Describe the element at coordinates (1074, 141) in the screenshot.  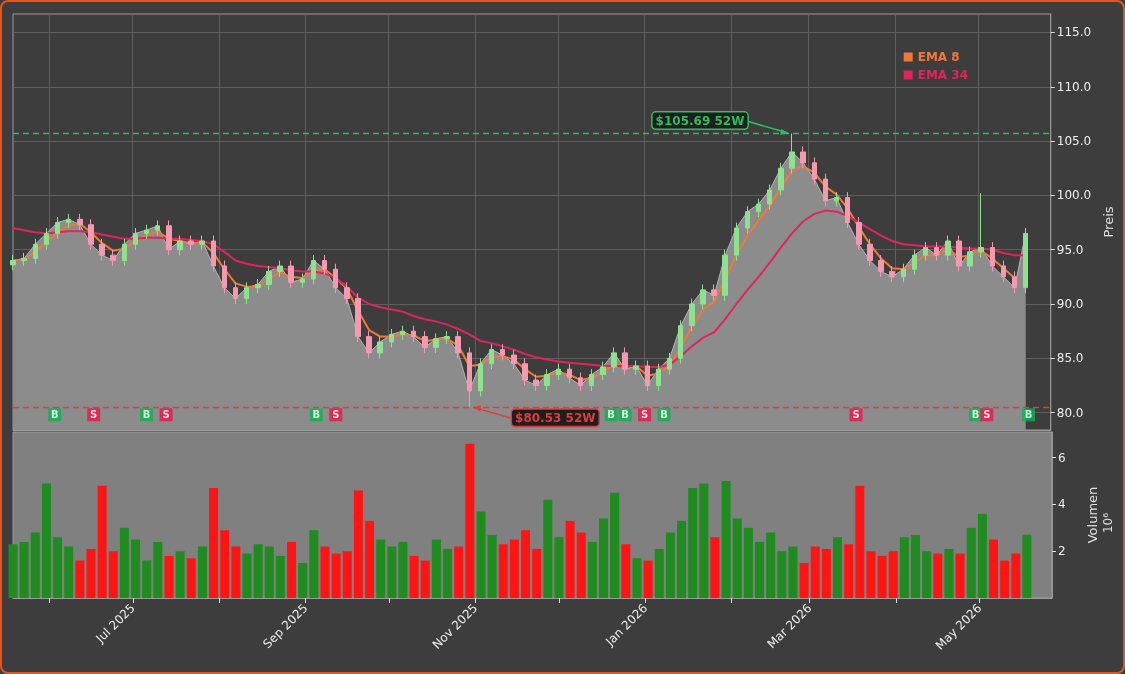
I see `y-tick-label: 105.0` at that location.